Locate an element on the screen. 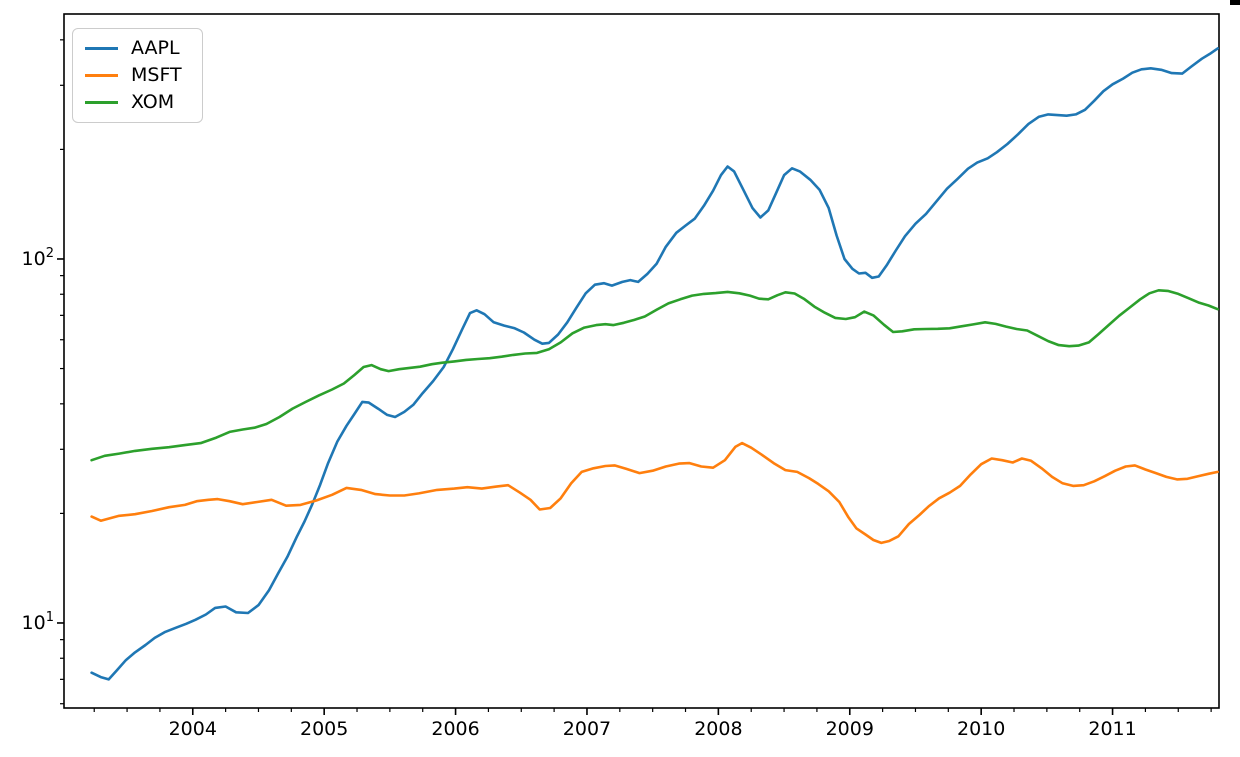 The width and height of the screenshot is (1240, 757). x-tick-label-2009: 2009 is located at coordinates (850, 729).